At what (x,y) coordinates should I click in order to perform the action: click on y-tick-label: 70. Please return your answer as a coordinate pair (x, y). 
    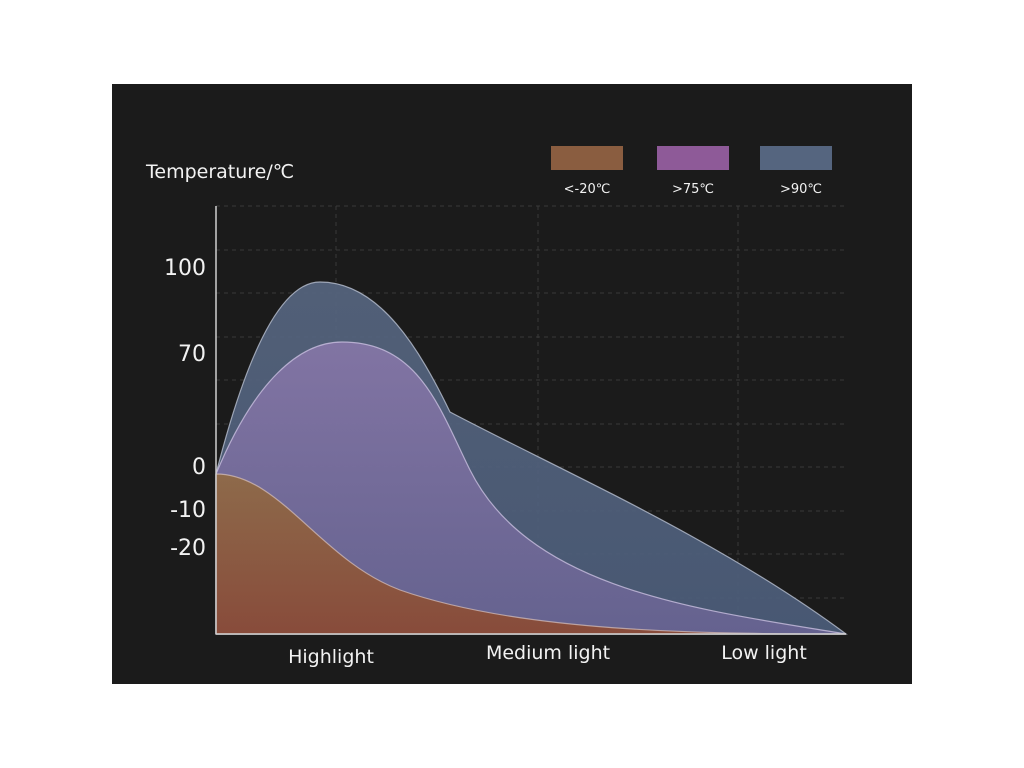
    Looking at the image, I should click on (192, 354).